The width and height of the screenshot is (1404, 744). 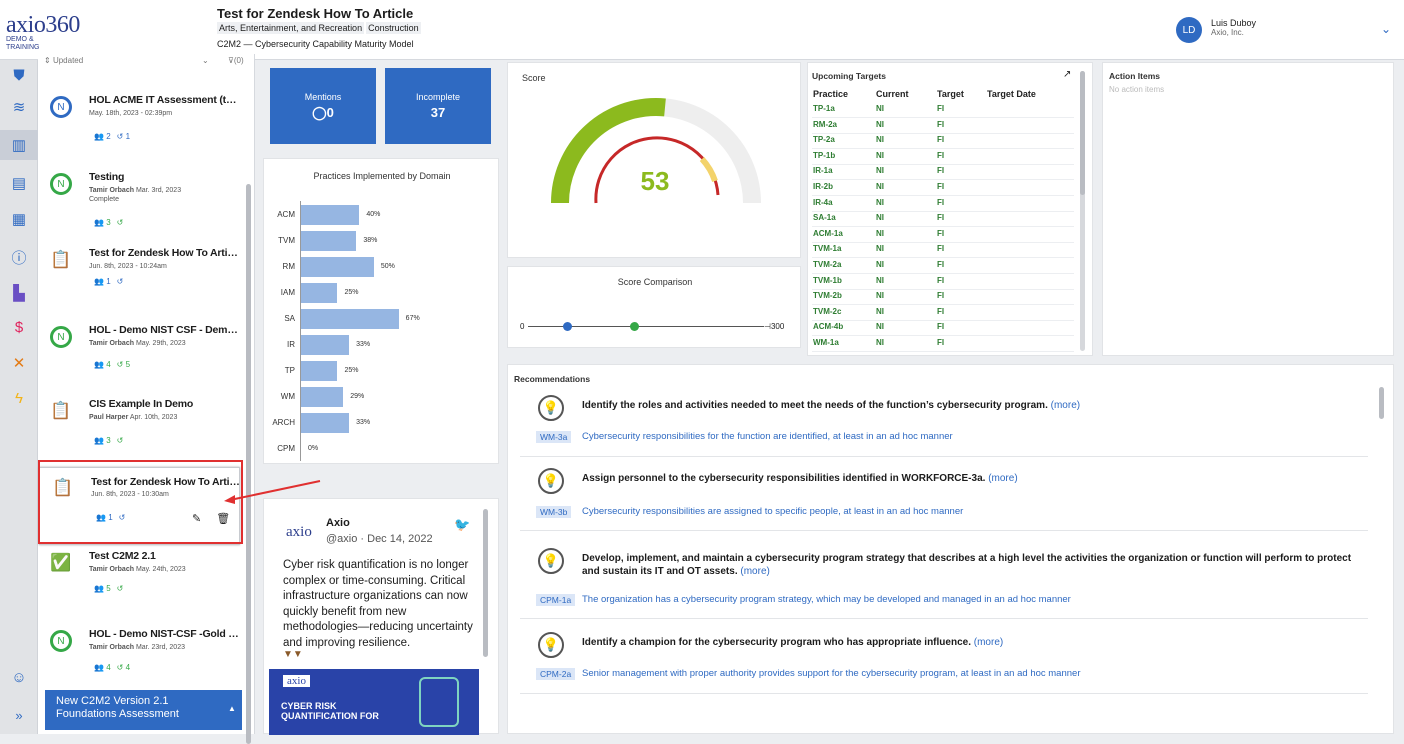 I want to click on target-practice: IR-4a, so click(x=823, y=202).